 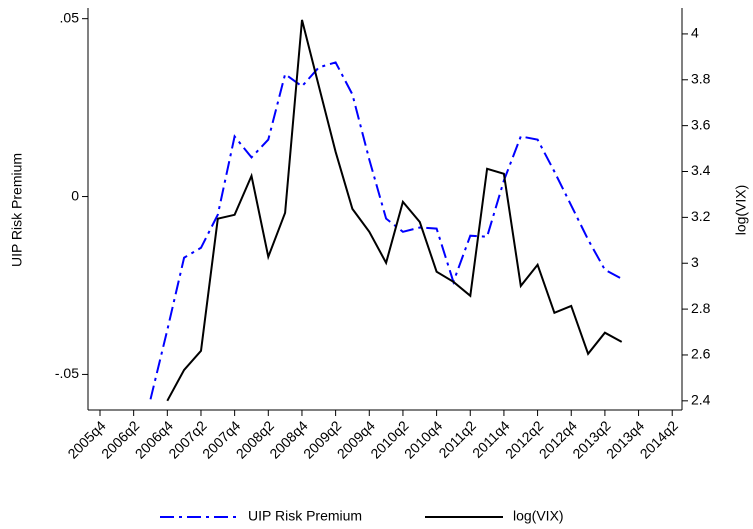 I want to click on y2-tick-label: 3, so click(x=695, y=262).